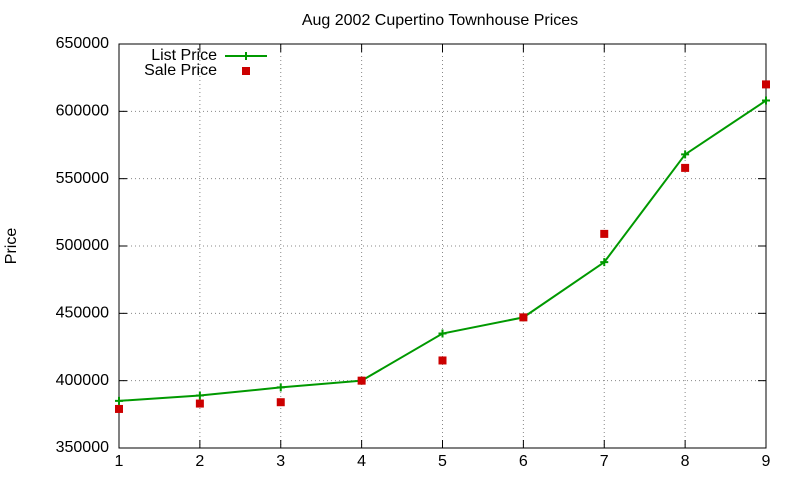  Describe the element at coordinates (604, 461) in the screenshot. I see `x-tick-label: 7` at that location.